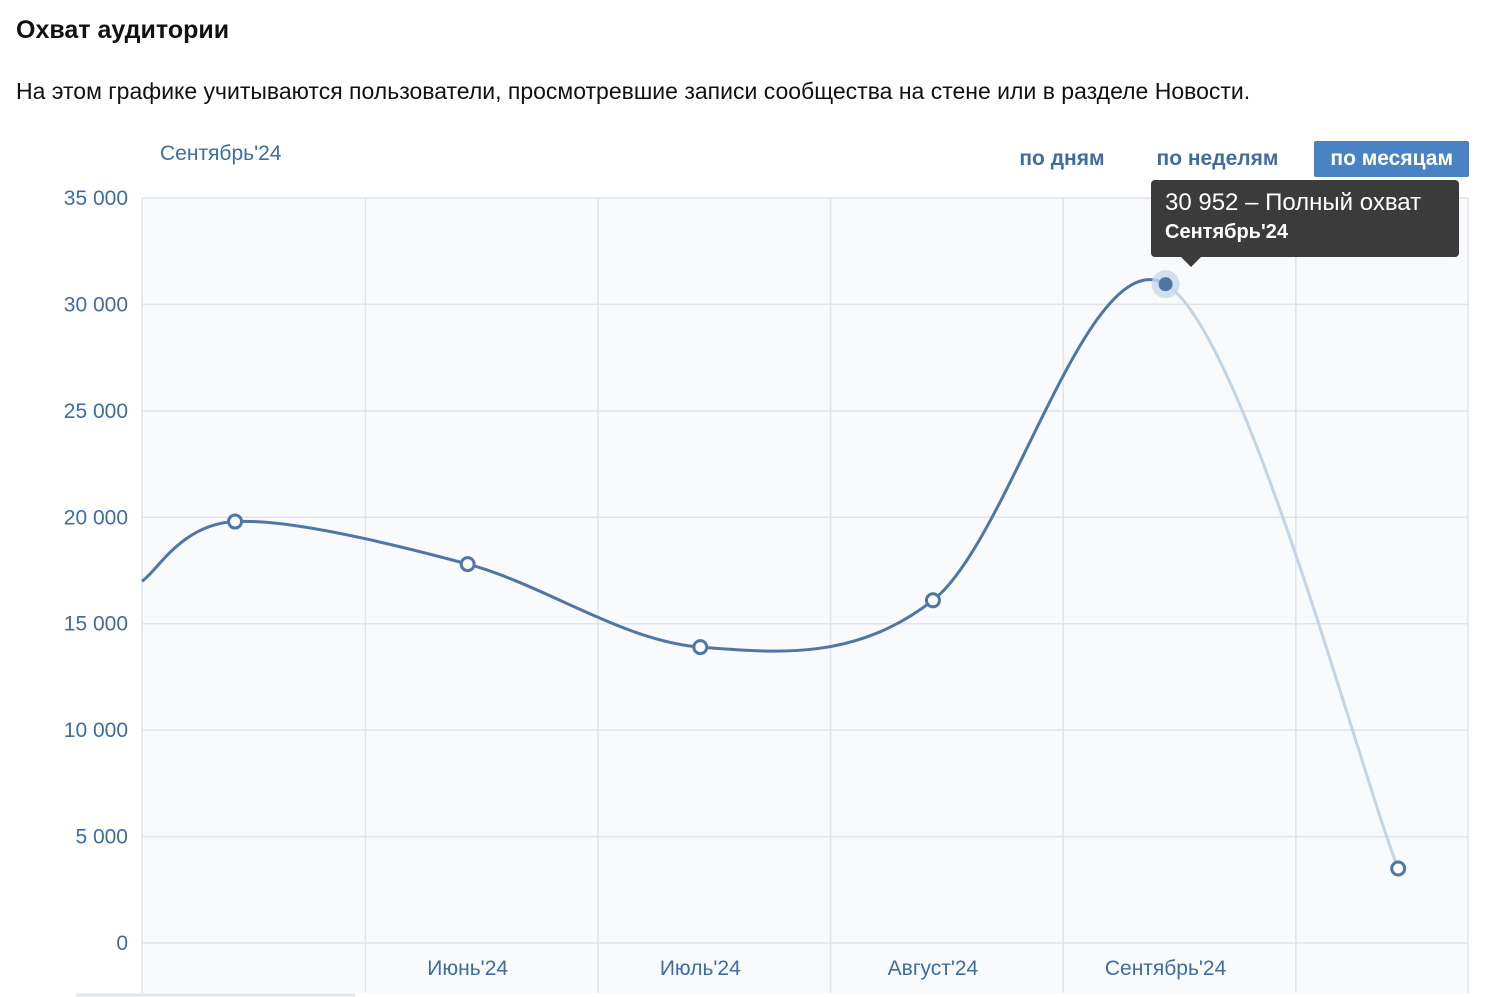 This screenshot has height=997, width=1489. Describe the element at coordinates (933, 968) in the screenshot. I see `x-tick-label: Август'24` at that location.